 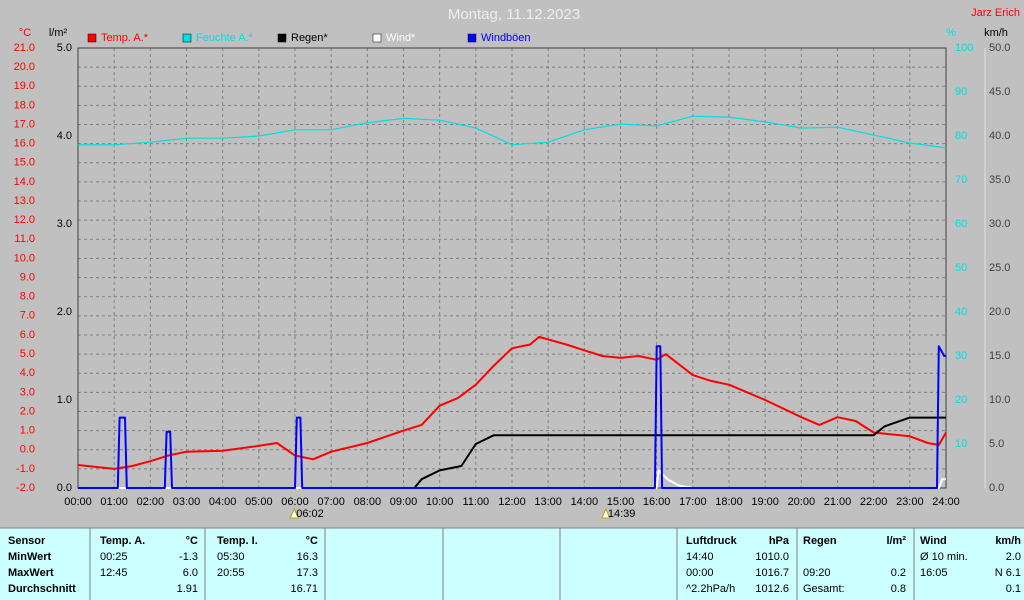 What do you see at coordinates (961, 224) in the screenshot?
I see `y3-tick-label: 60` at bounding box center [961, 224].